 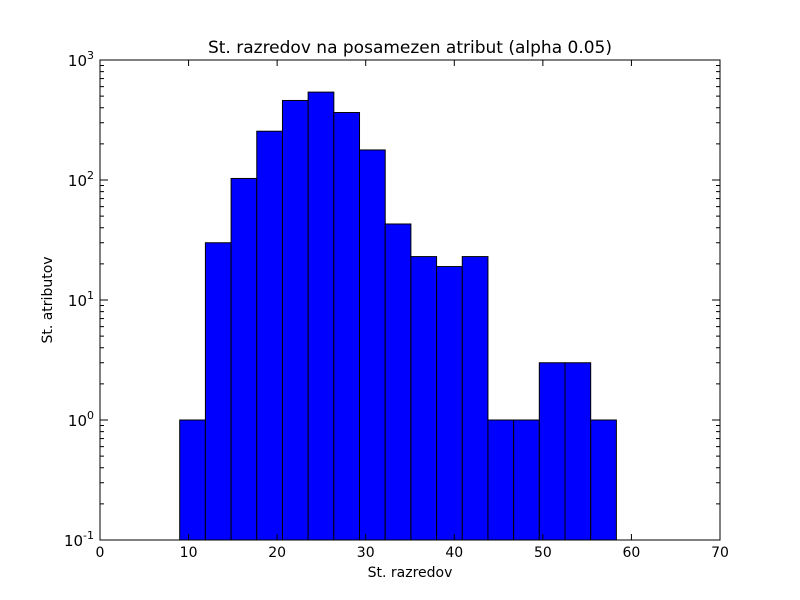 What do you see at coordinates (410, 573) in the screenshot?
I see `x-axis-label: St. razredov` at bounding box center [410, 573].